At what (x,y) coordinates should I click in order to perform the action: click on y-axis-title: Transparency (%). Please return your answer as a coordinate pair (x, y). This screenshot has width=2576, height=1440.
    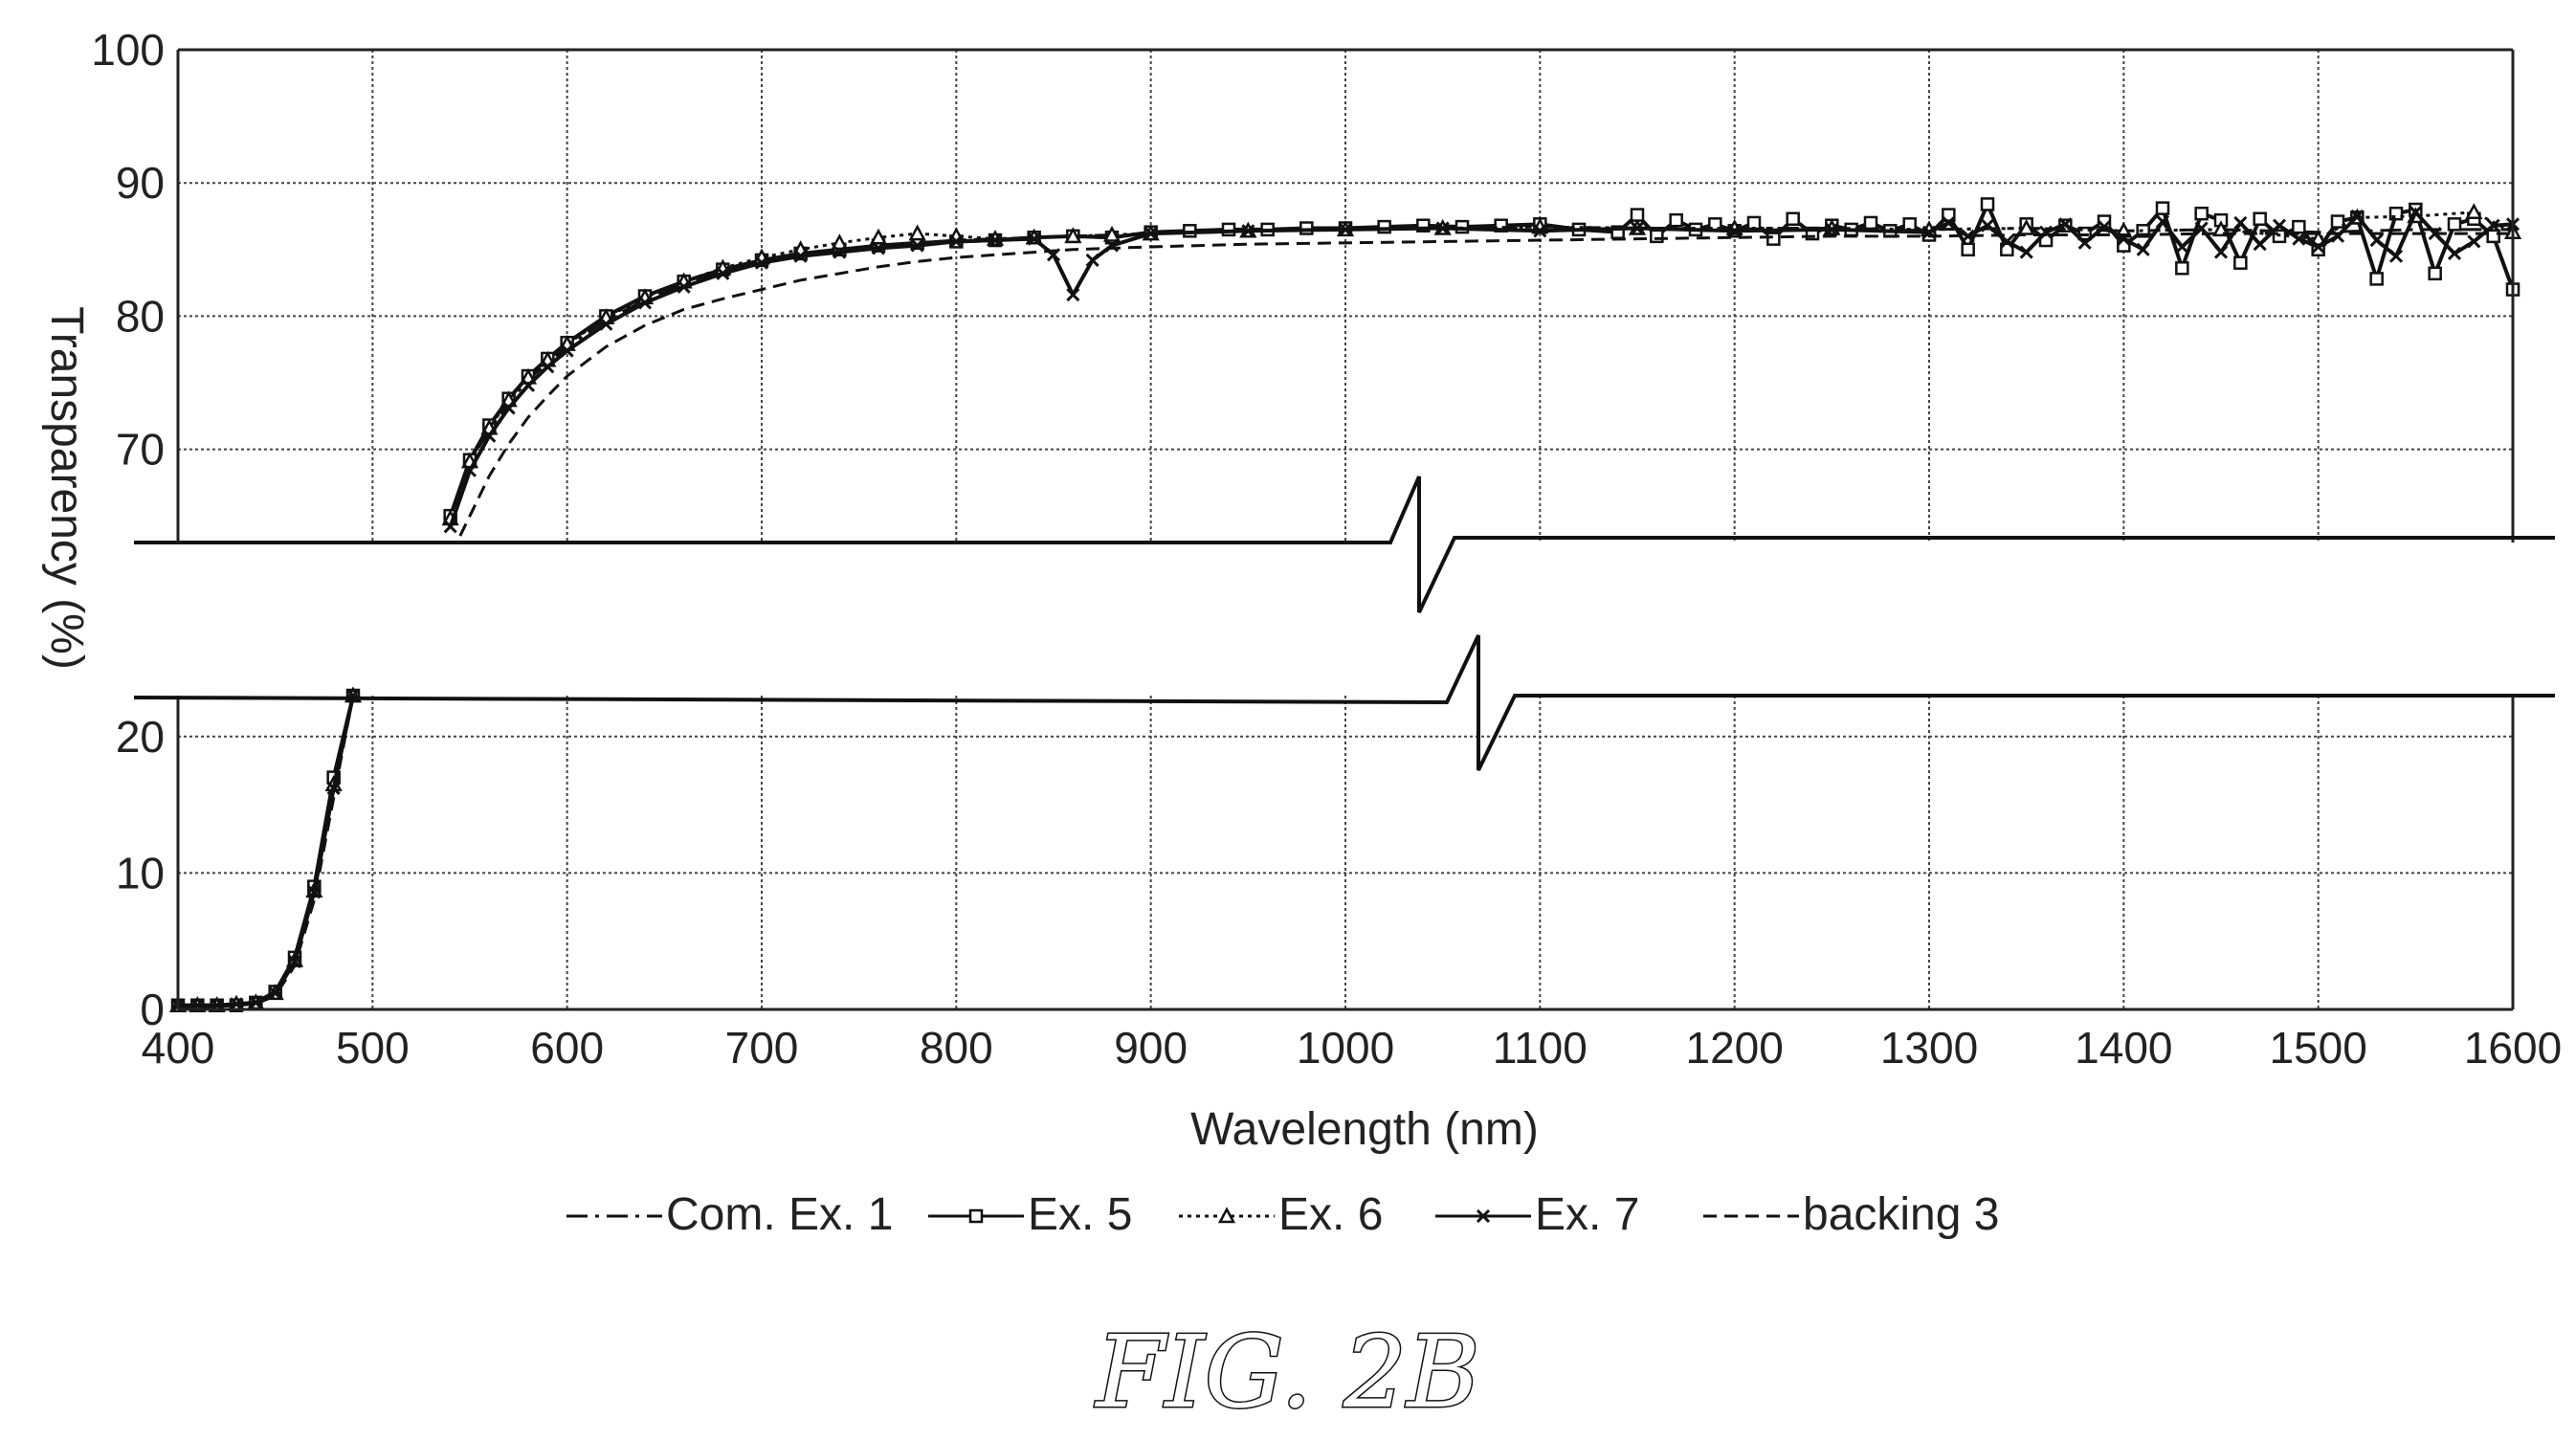
    Looking at the image, I should click on (66, 488).